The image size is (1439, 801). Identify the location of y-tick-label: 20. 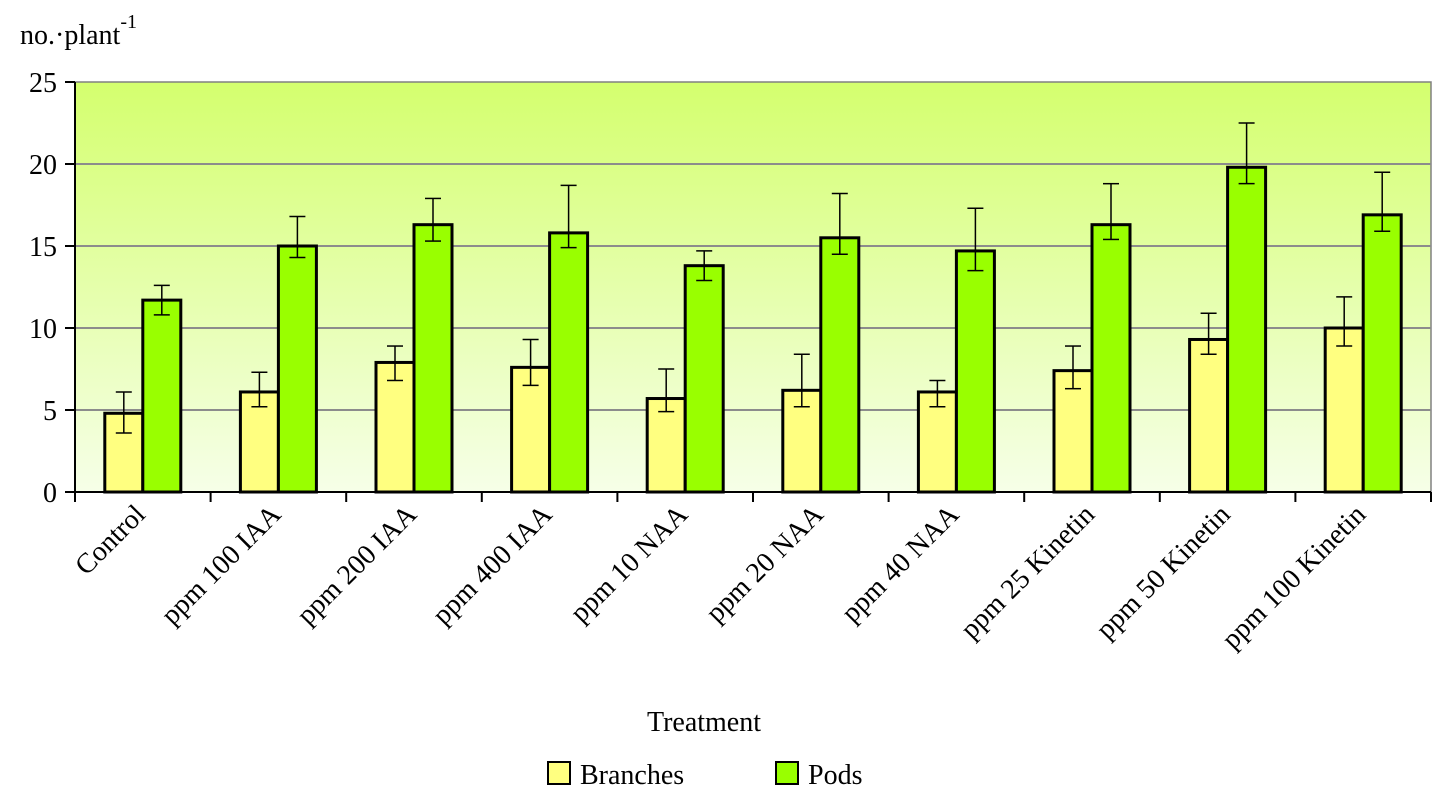
(43, 165).